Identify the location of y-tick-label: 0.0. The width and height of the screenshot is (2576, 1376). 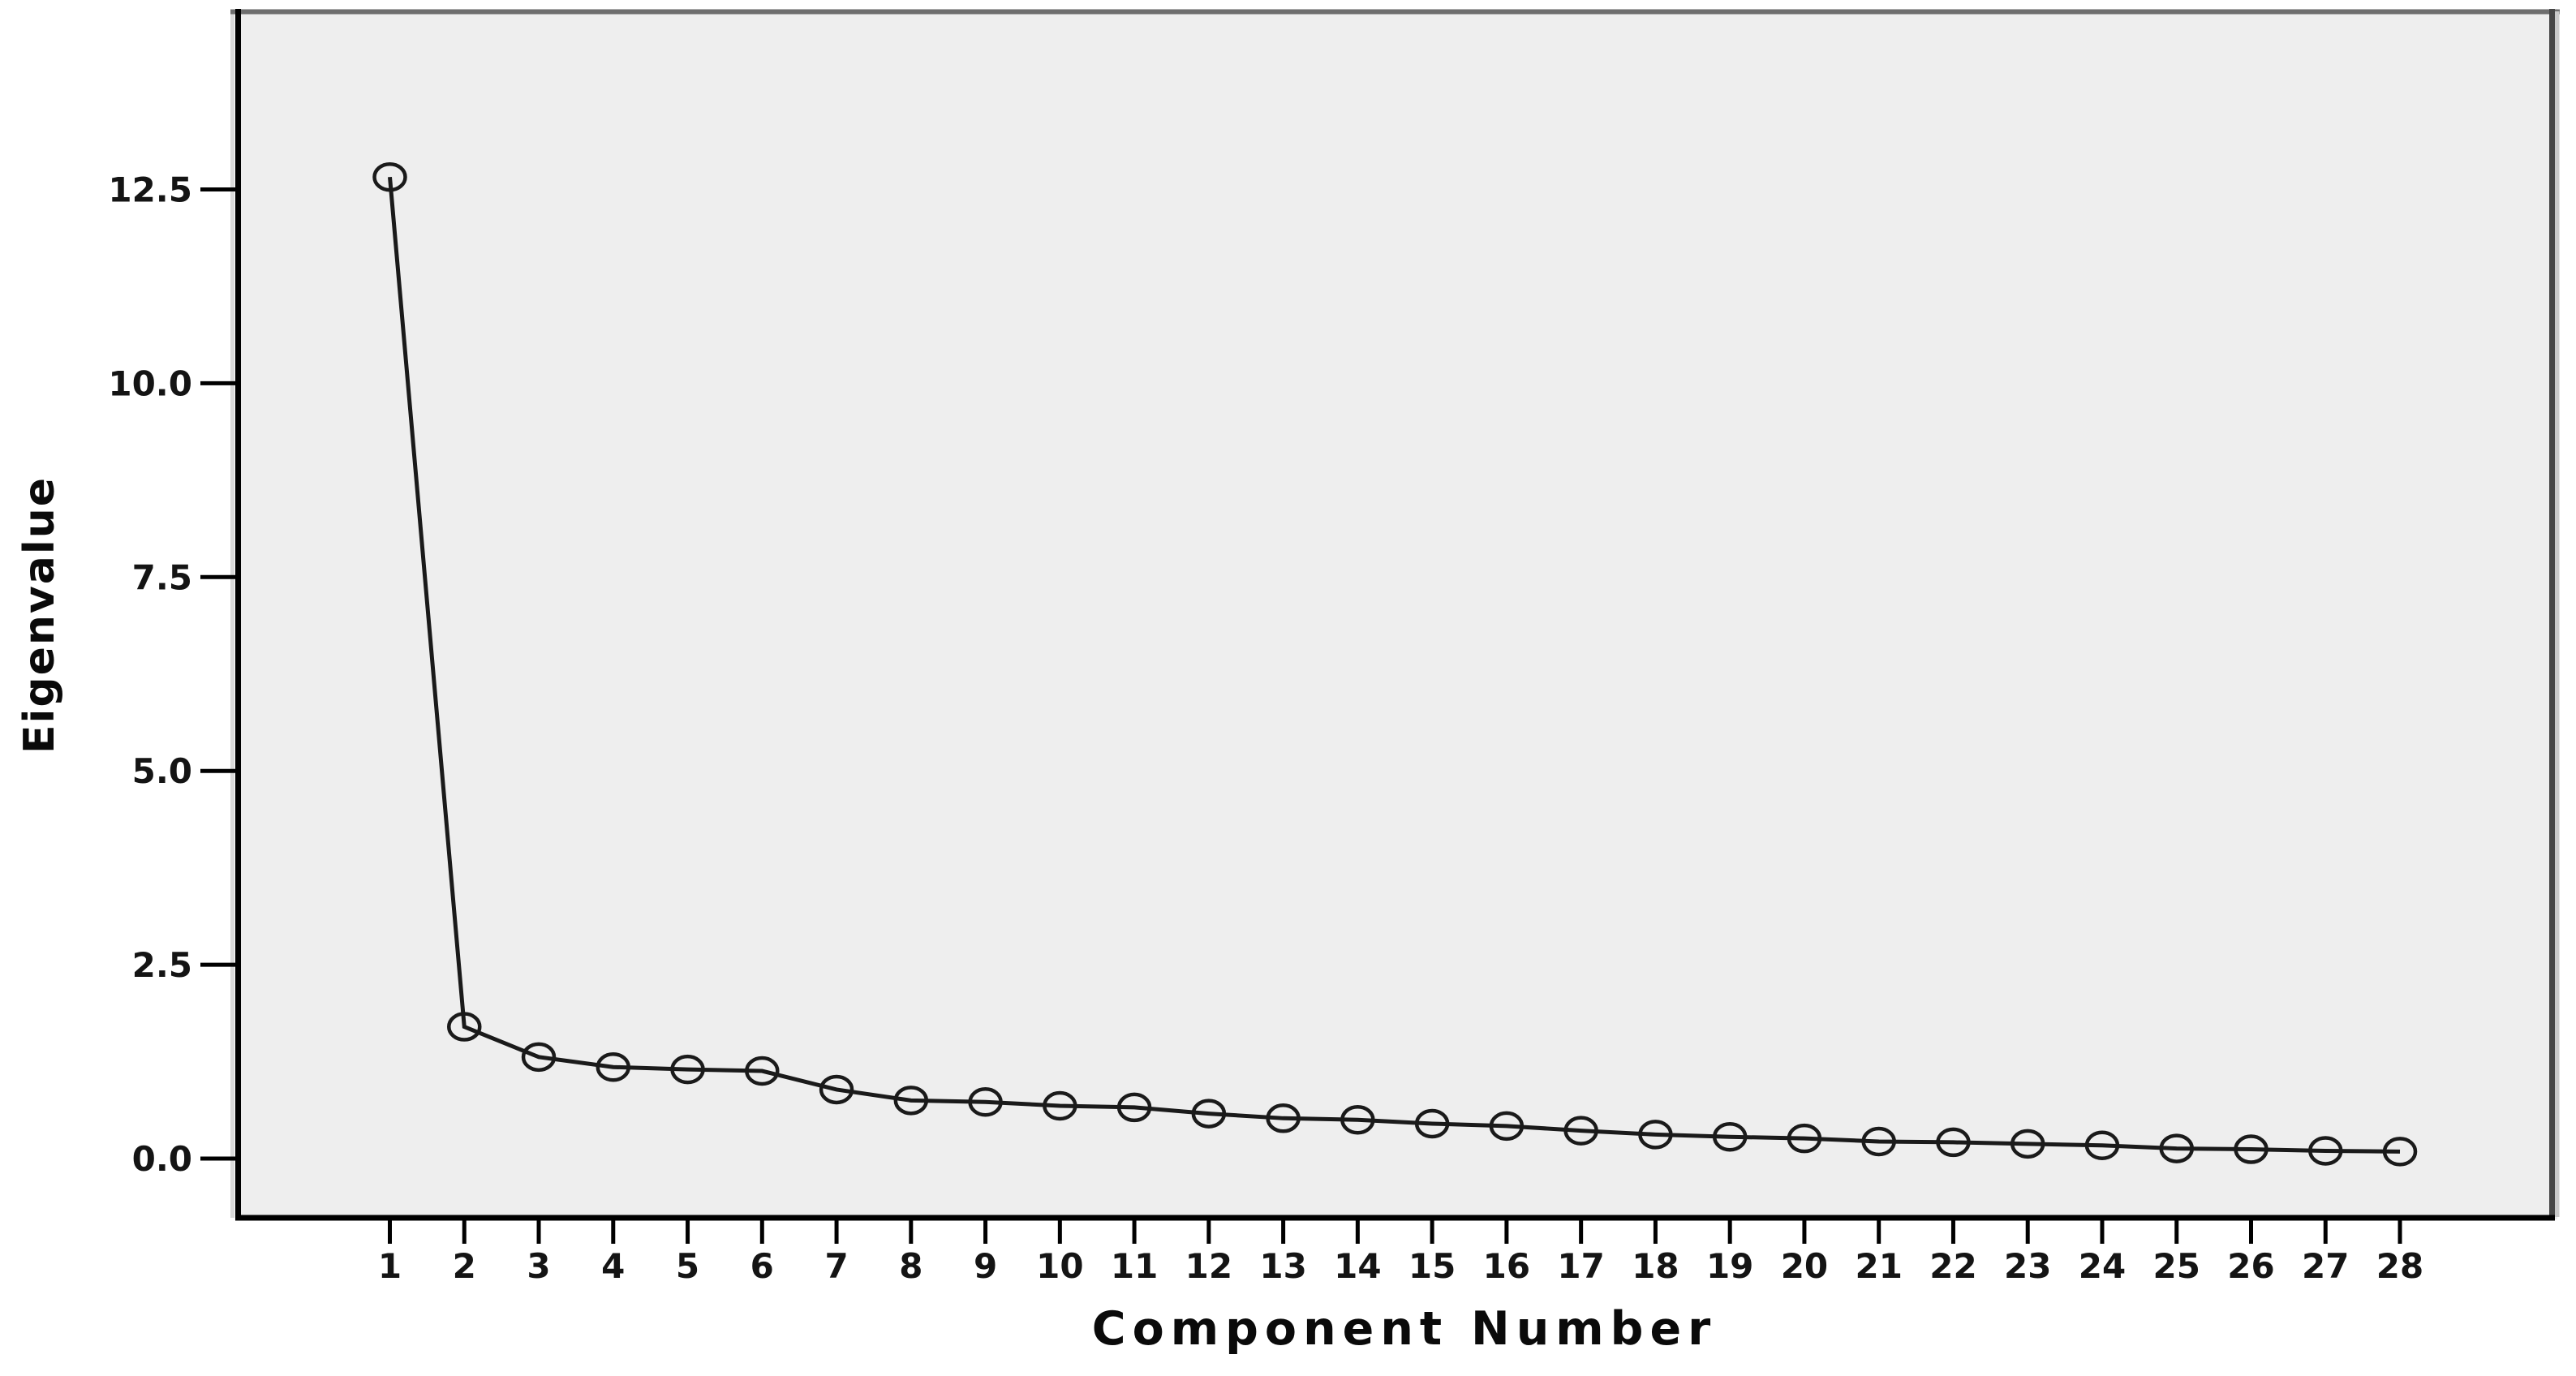
(162, 1159).